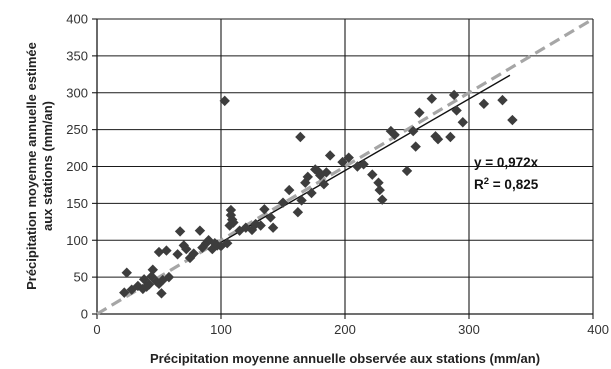 Image resolution: width=611 pixels, height=369 pixels. I want to click on y-axis-title-line-2: aux stations (mm/an), so click(47, 166).